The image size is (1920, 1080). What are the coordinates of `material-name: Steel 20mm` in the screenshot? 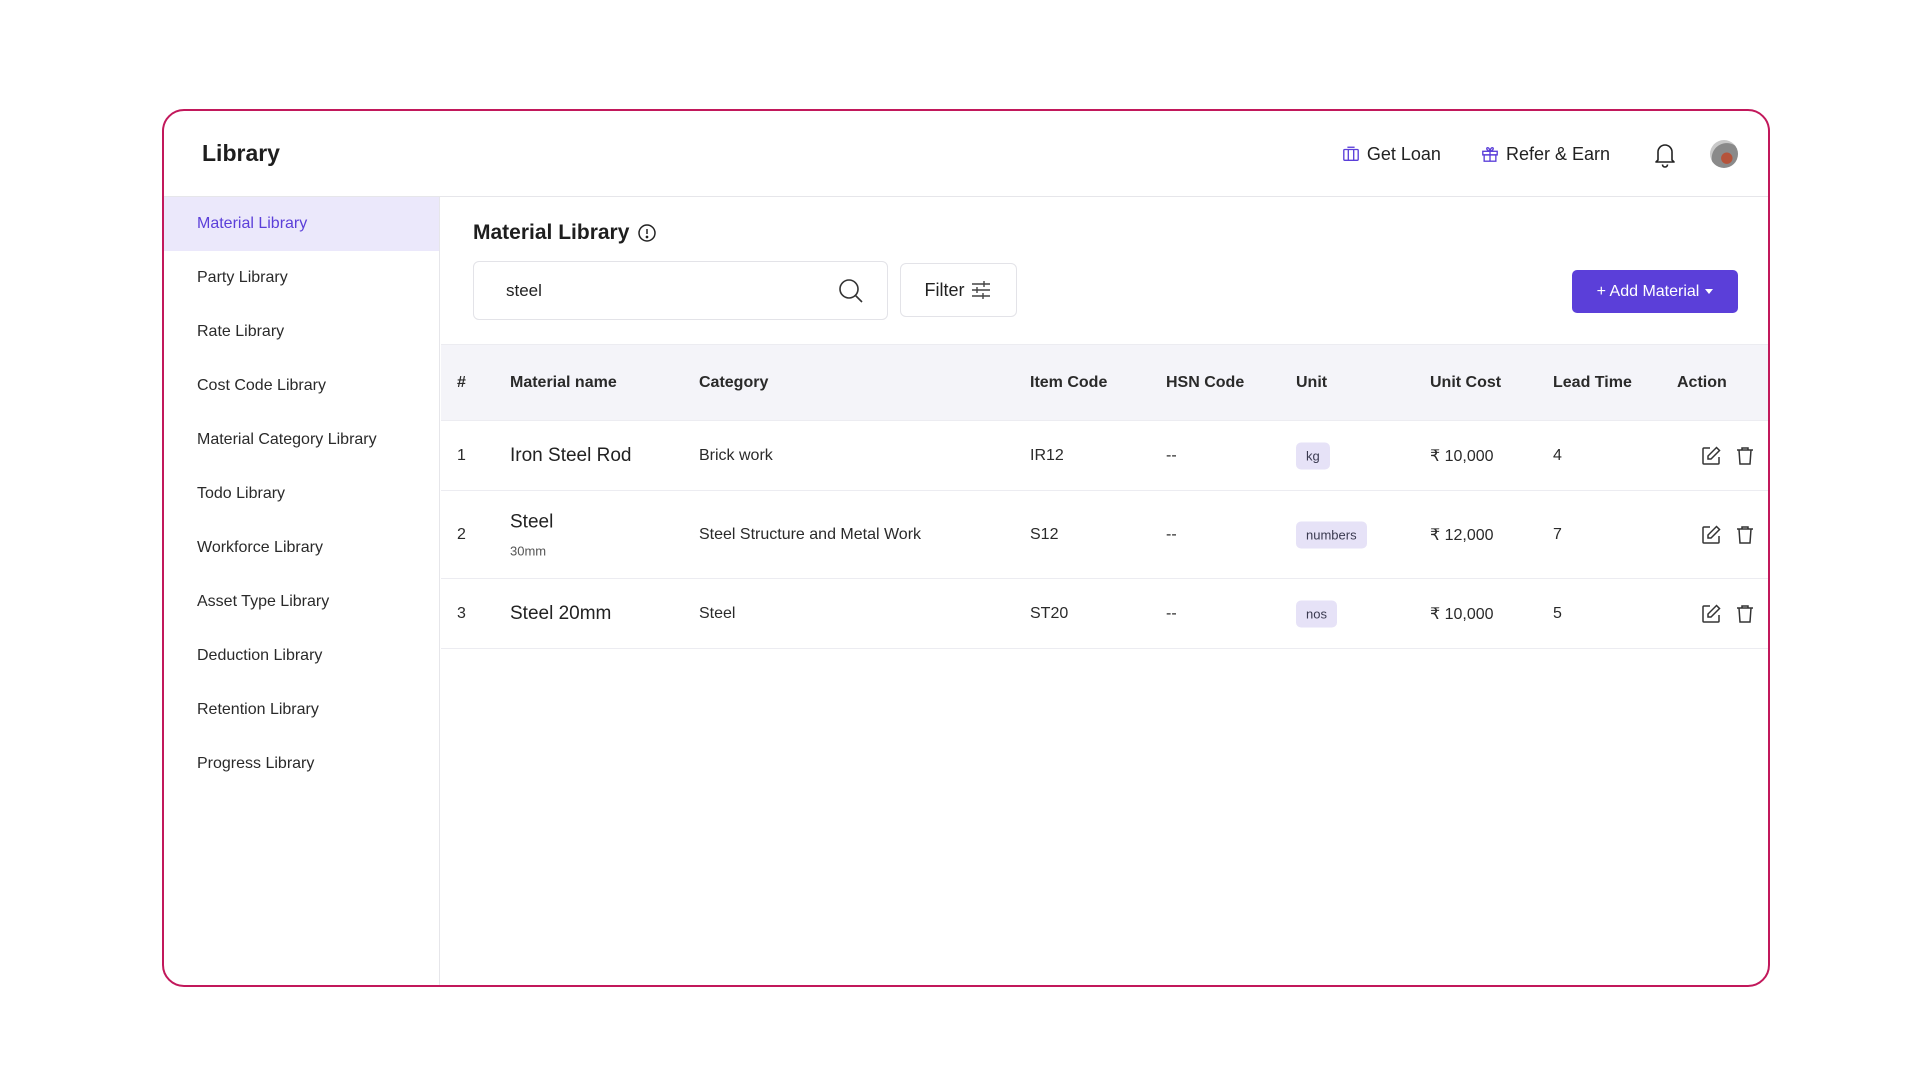 It's located at (561, 613).